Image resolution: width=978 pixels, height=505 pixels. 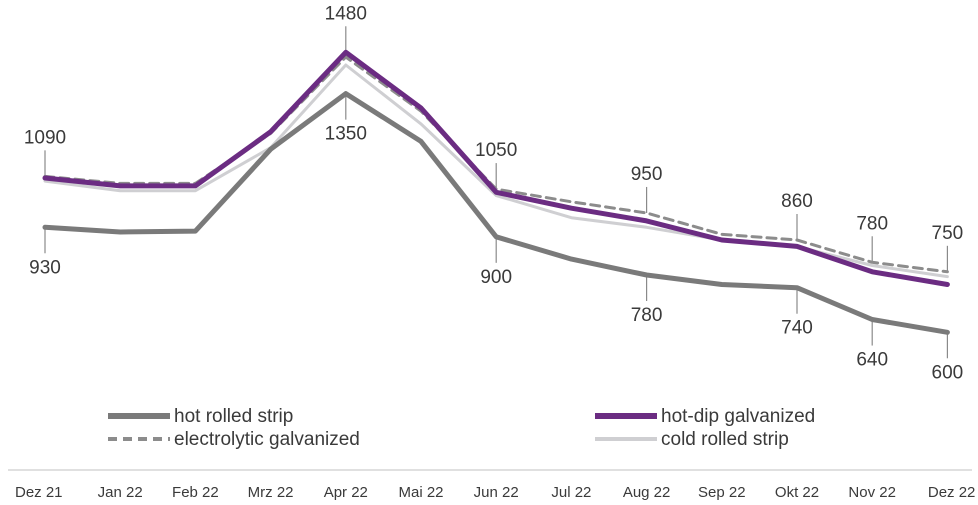 I want to click on x-tick-label: Jan 22, so click(x=120, y=492).